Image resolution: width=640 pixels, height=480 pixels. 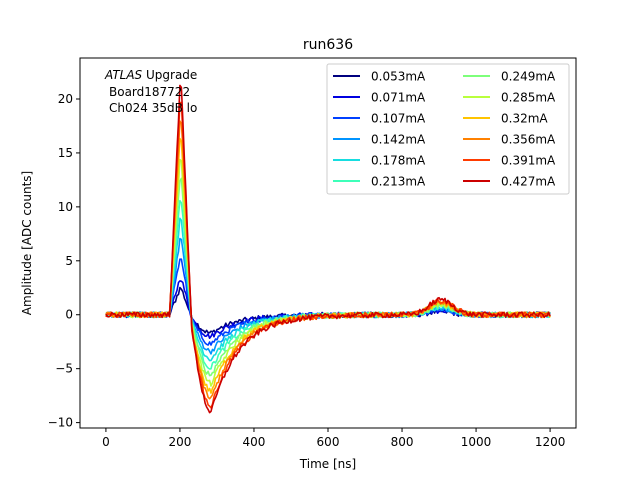 I want to click on x-tick-label: 200, so click(x=179, y=442).